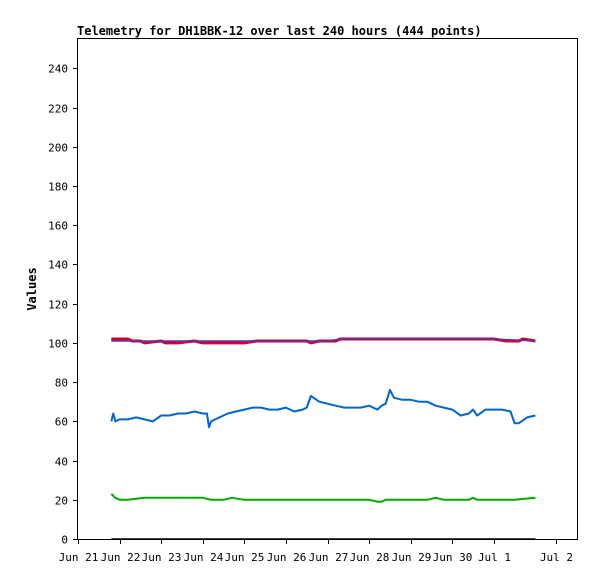 The width and height of the screenshot is (615, 579). I want to click on y-tick-label: 240, so click(58, 69).